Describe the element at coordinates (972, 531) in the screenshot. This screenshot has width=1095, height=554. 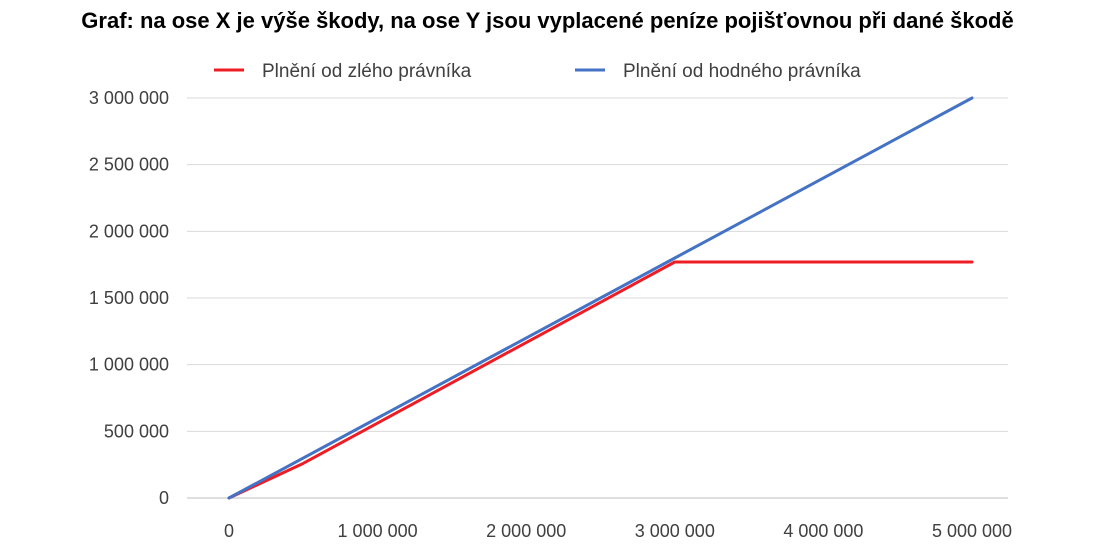
I see `x-tick-label: 5 000 000` at that location.